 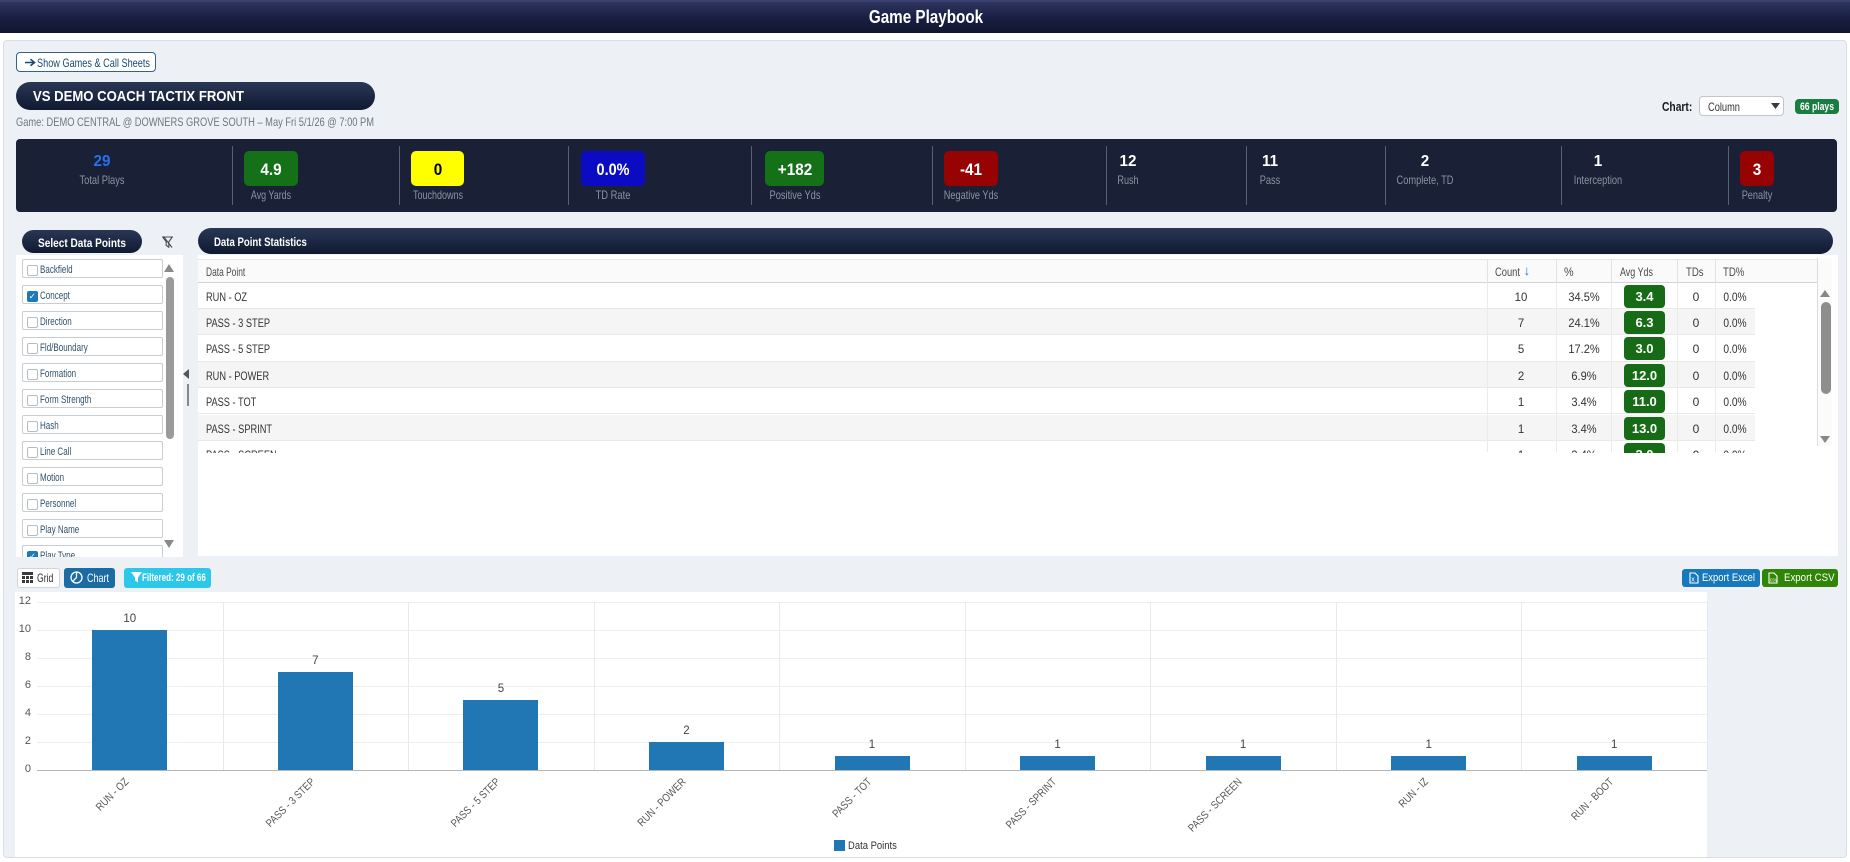 What do you see at coordinates (1693, 580) in the screenshot?
I see `svg-text: x` at bounding box center [1693, 580].